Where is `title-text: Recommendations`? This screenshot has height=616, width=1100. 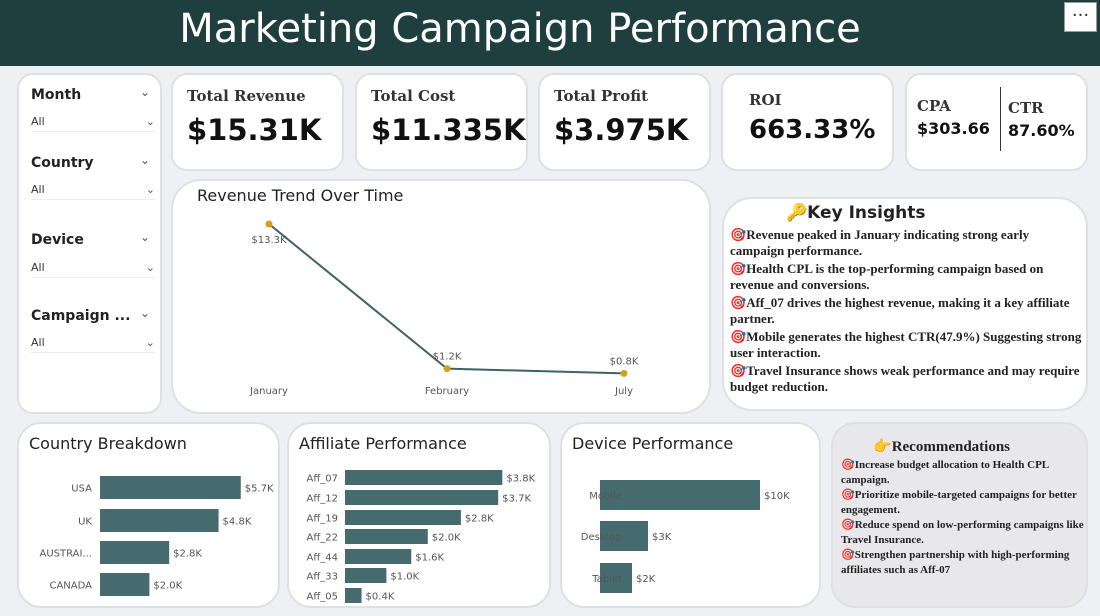 title-text: Recommendations is located at coordinates (951, 447).